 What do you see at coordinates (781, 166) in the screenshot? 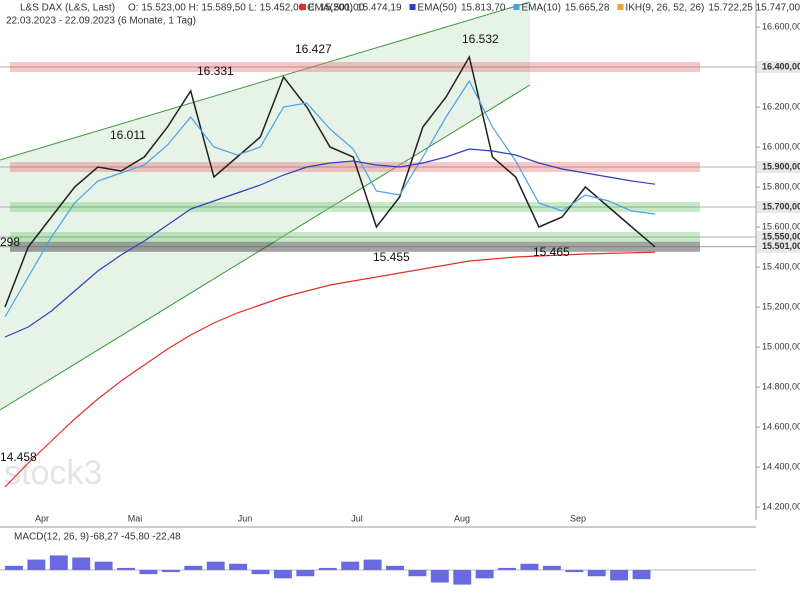
I see `level-label: 15.900,00` at bounding box center [781, 166].